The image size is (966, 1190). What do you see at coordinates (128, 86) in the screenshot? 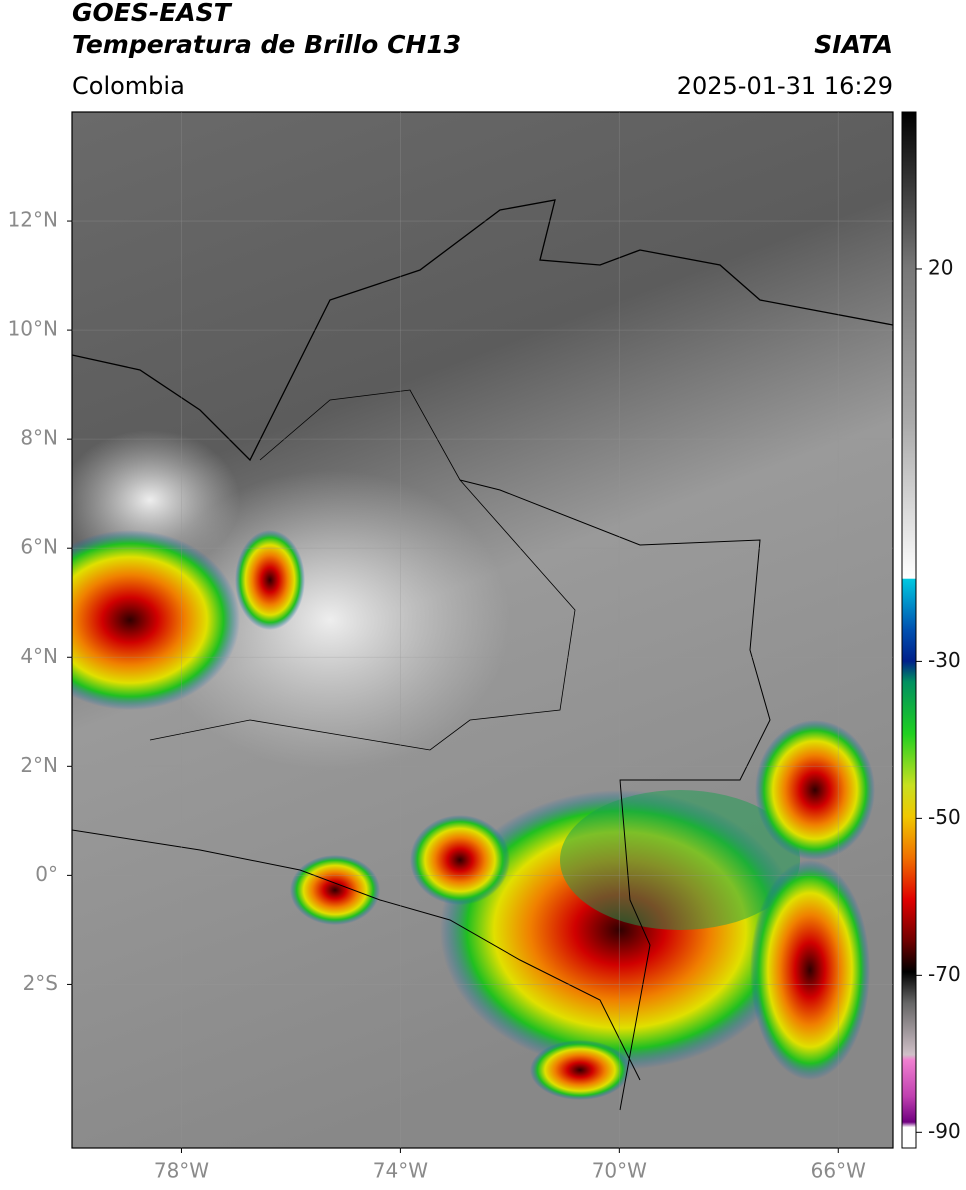
I see `region: Colombia` at bounding box center [128, 86].